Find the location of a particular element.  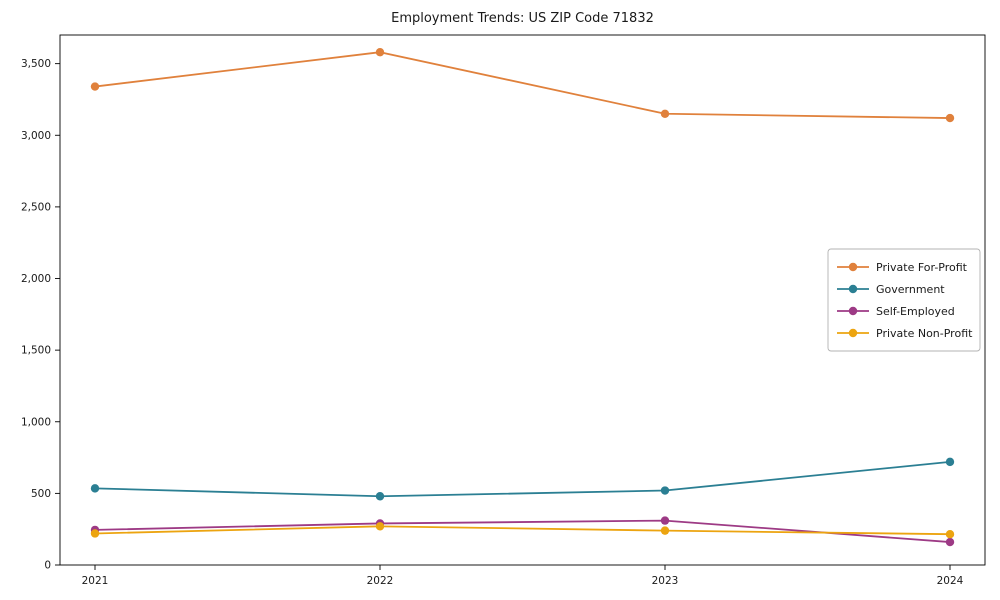

legend-marker-private-non-profit is located at coordinates (853, 333).